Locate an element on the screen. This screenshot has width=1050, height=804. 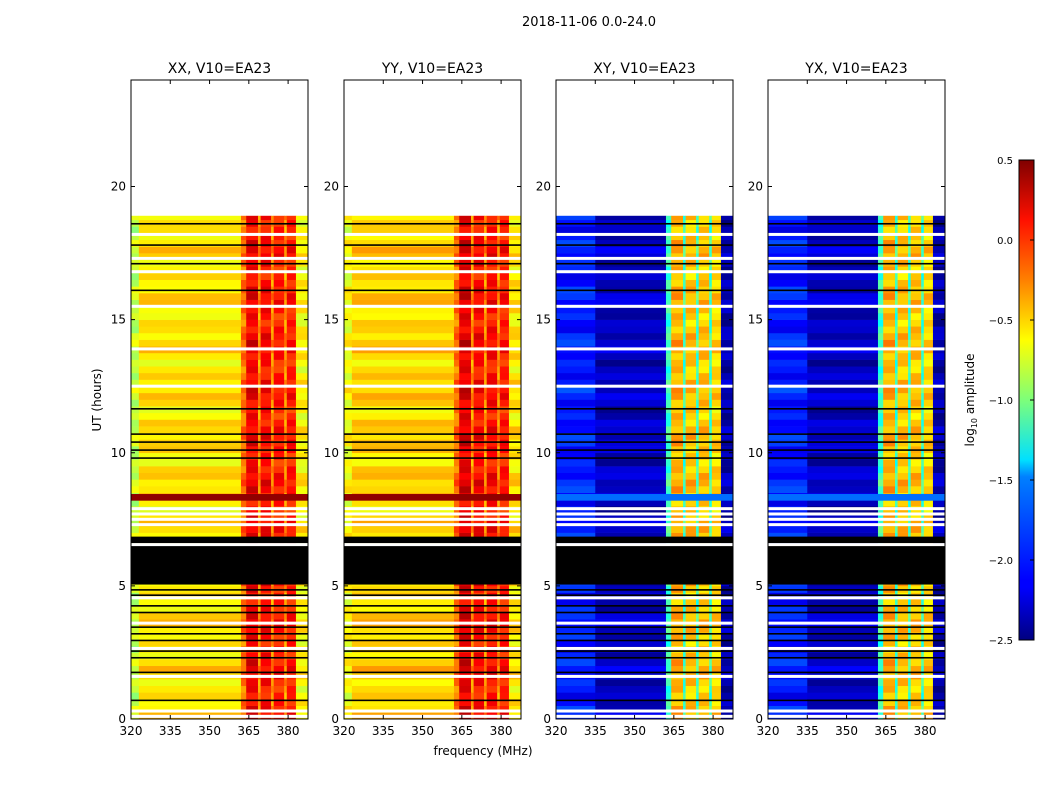
colorbar-tick-label: −1.0 is located at coordinates (1001, 401).